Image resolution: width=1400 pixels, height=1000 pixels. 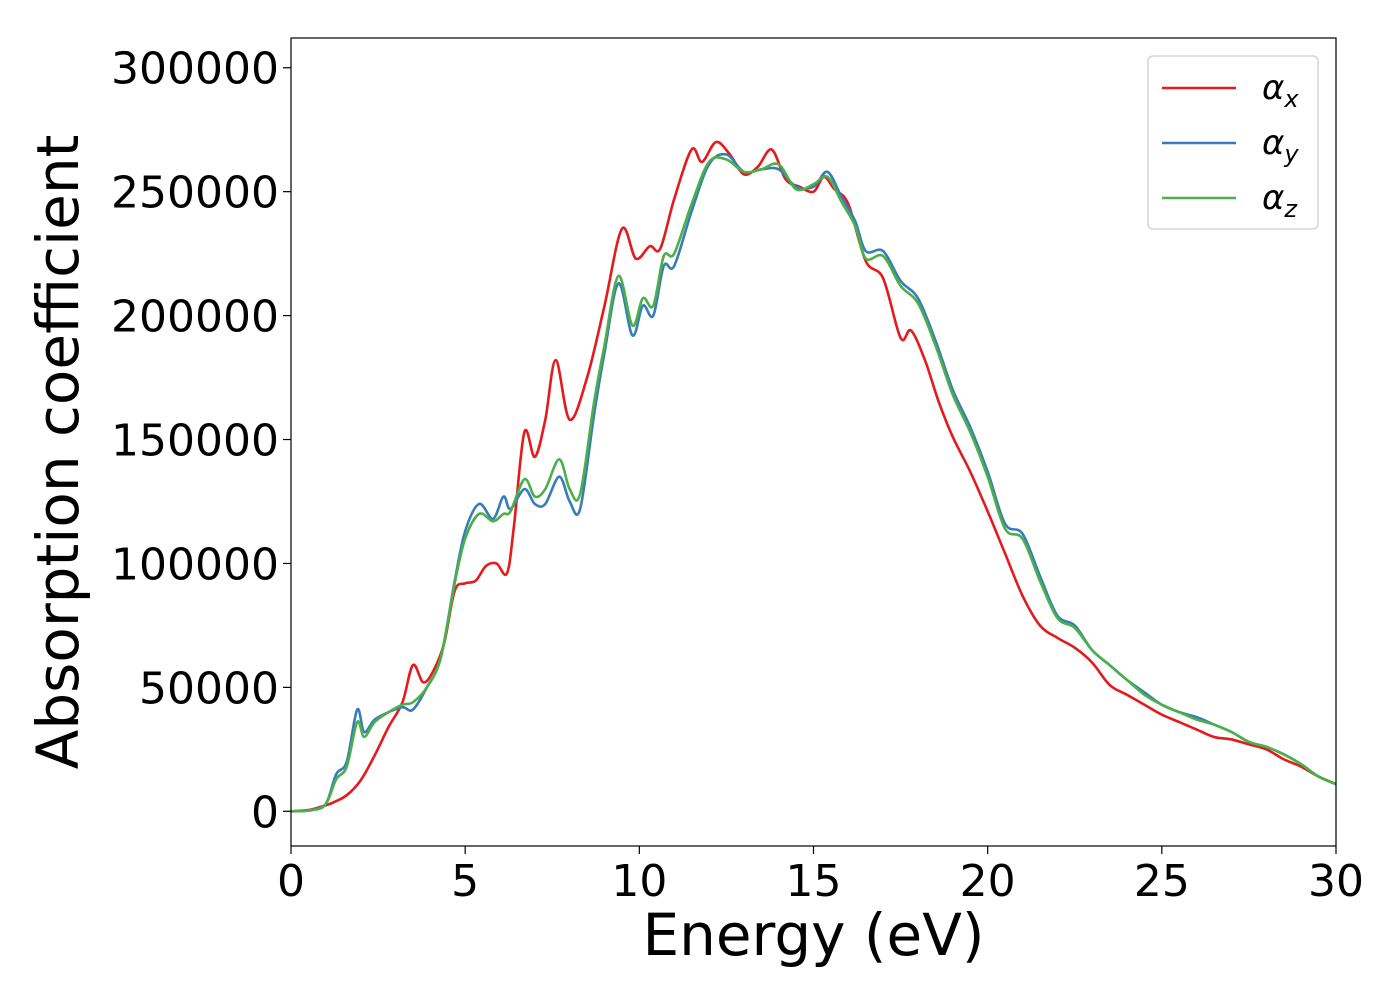 What do you see at coordinates (814, 881) in the screenshot?
I see `x-tick-label: 15` at bounding box center [814, 881].